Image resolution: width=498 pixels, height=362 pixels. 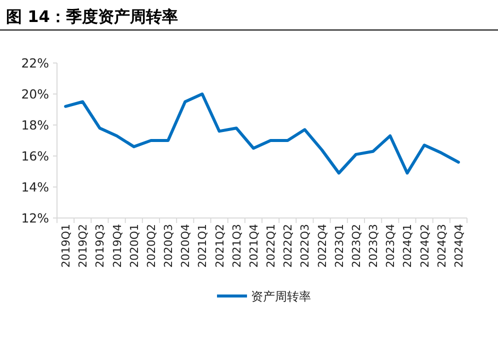 What do you see at coordinates (83, 246) in the screenshot?
I see `x-tick-label: 2019Q2` at bounding box center [83, 246].